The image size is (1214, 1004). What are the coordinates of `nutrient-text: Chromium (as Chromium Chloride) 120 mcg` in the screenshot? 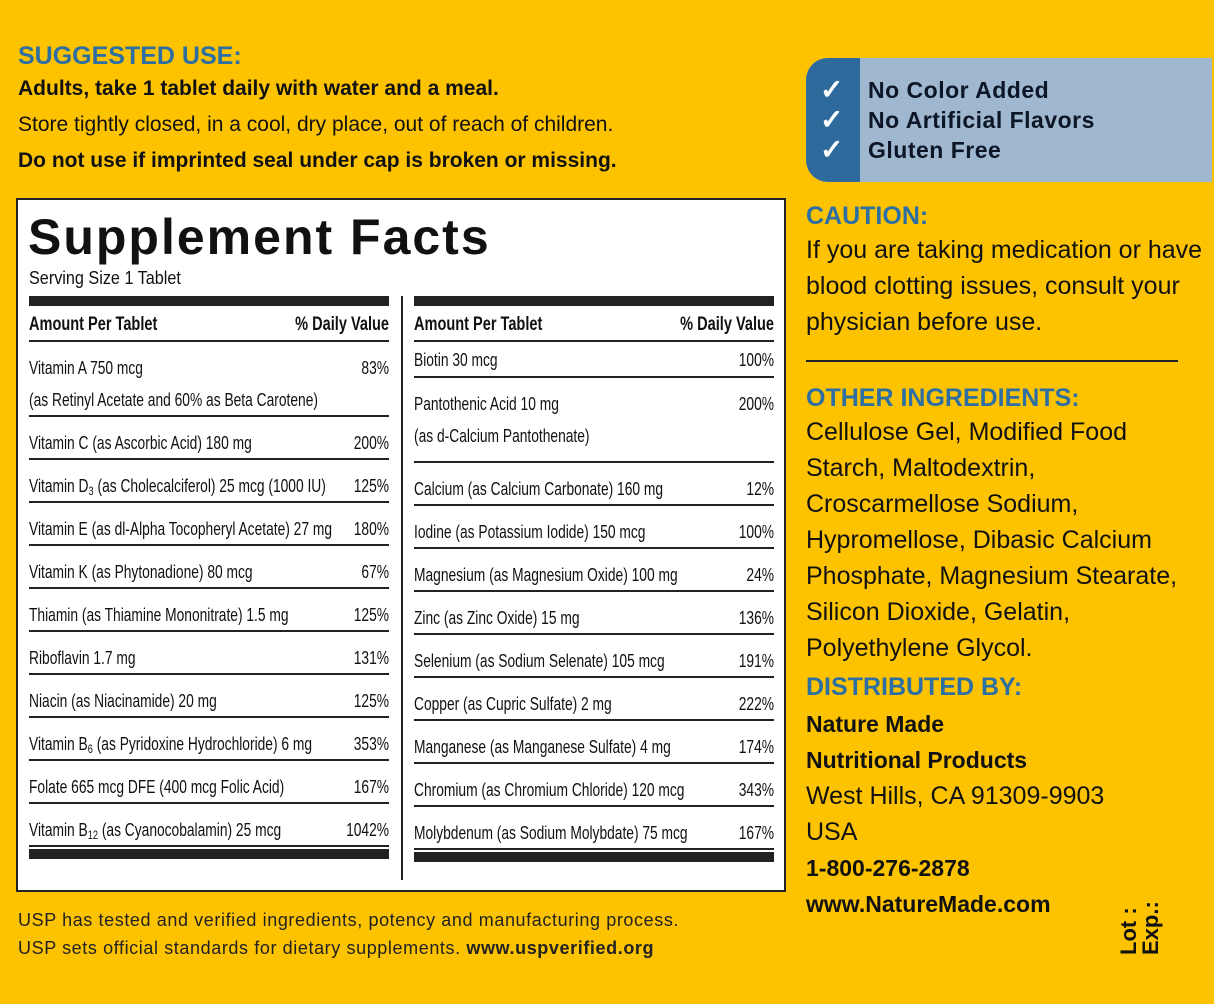 It's located at (549, 790).